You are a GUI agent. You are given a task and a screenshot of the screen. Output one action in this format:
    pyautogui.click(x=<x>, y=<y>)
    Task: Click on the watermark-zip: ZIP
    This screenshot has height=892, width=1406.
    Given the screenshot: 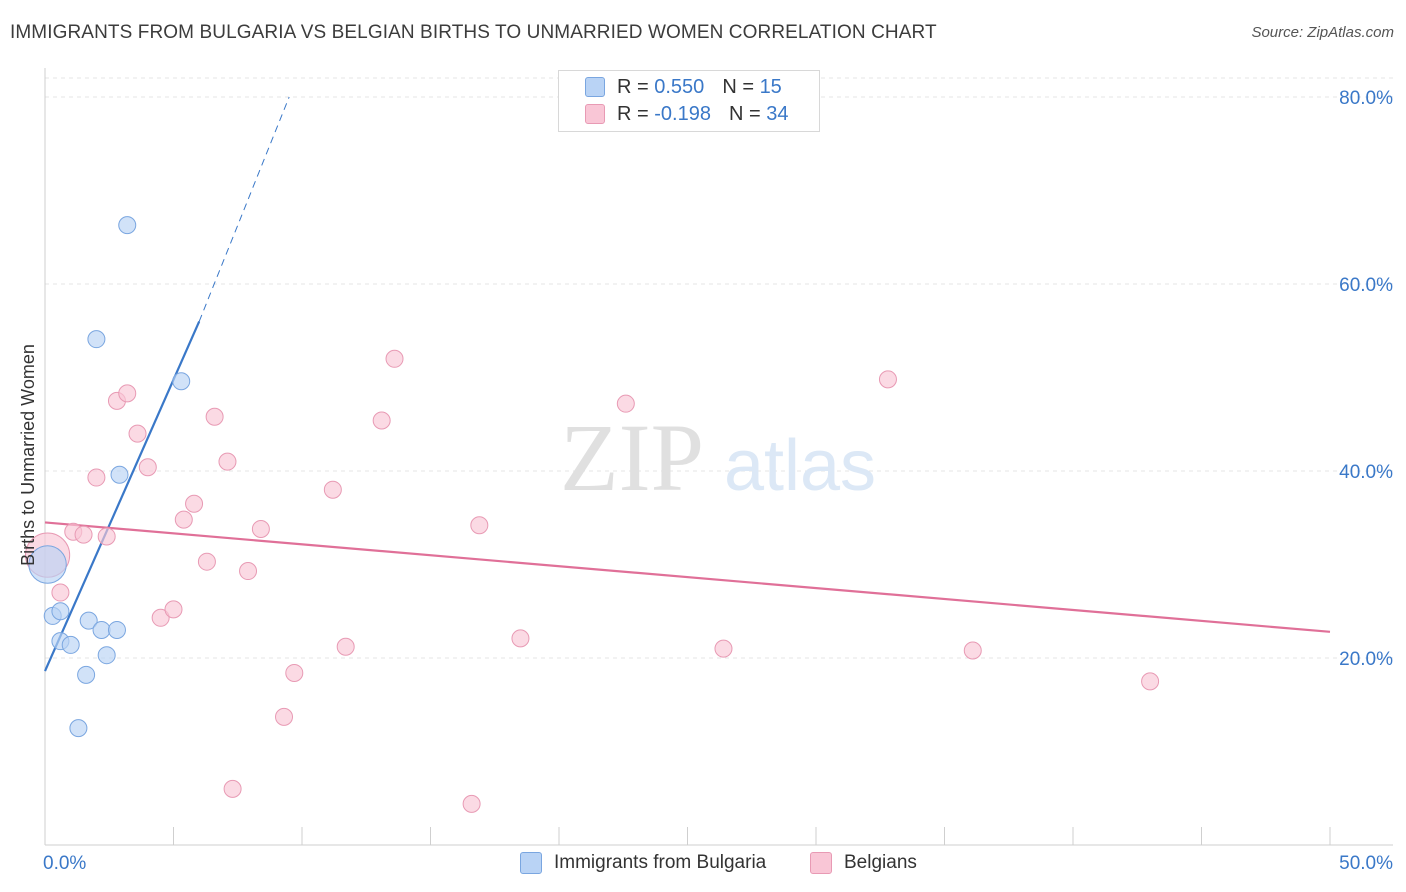 What is the action you would take?
    pyautogui.click(x=632, y=457)
    